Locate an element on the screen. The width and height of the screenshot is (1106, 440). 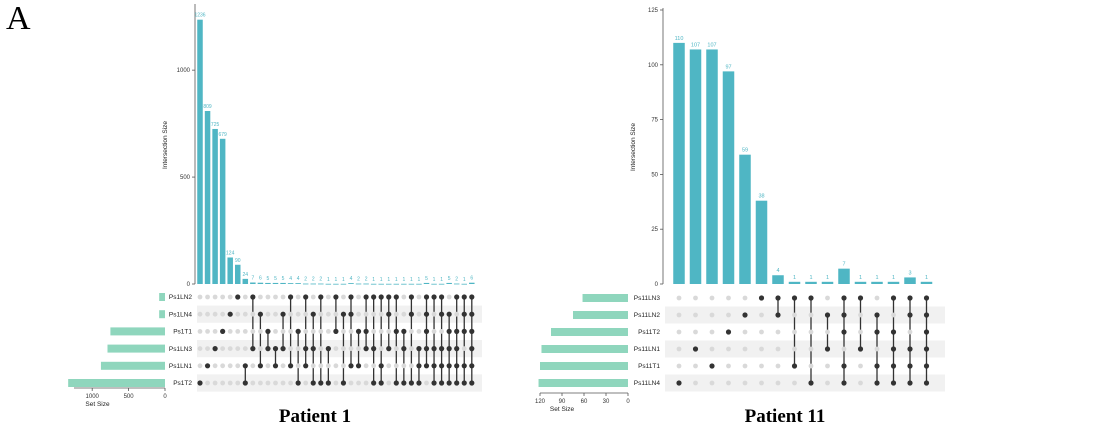
intersection-bar-label: 5 is located at coordinates (449, 279).